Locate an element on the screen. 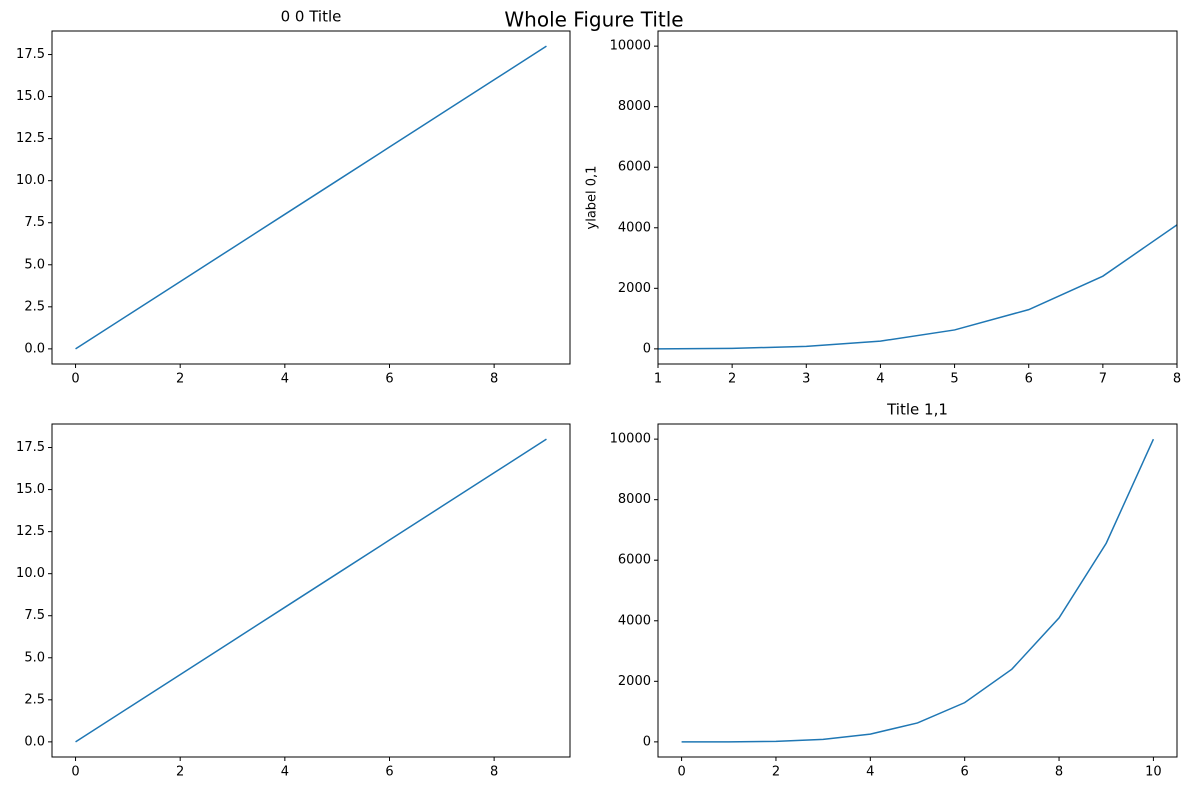 The image size is (1189, 790). x-tick-label: 1 is located at coordinates (658, 379).